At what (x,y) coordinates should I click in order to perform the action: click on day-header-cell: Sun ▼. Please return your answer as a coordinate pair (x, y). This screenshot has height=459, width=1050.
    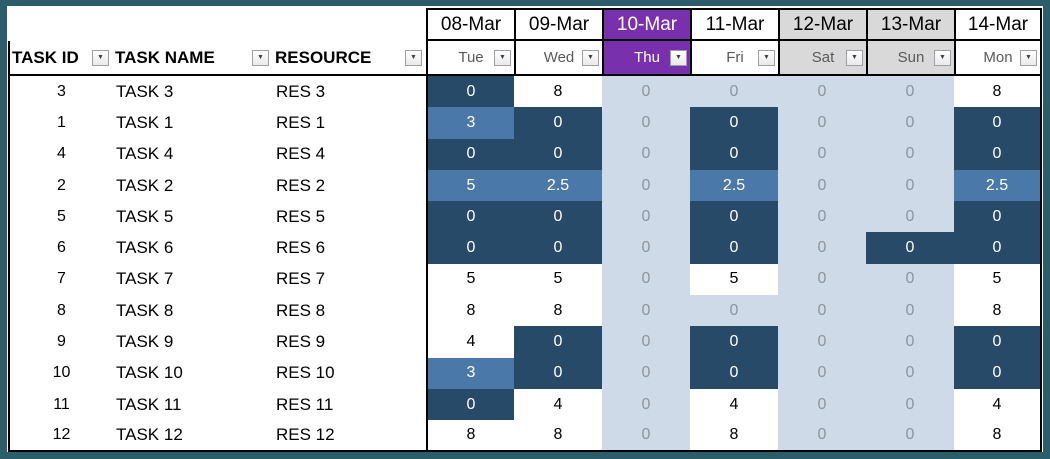
    Looking at the image, I should click on (910, 58).